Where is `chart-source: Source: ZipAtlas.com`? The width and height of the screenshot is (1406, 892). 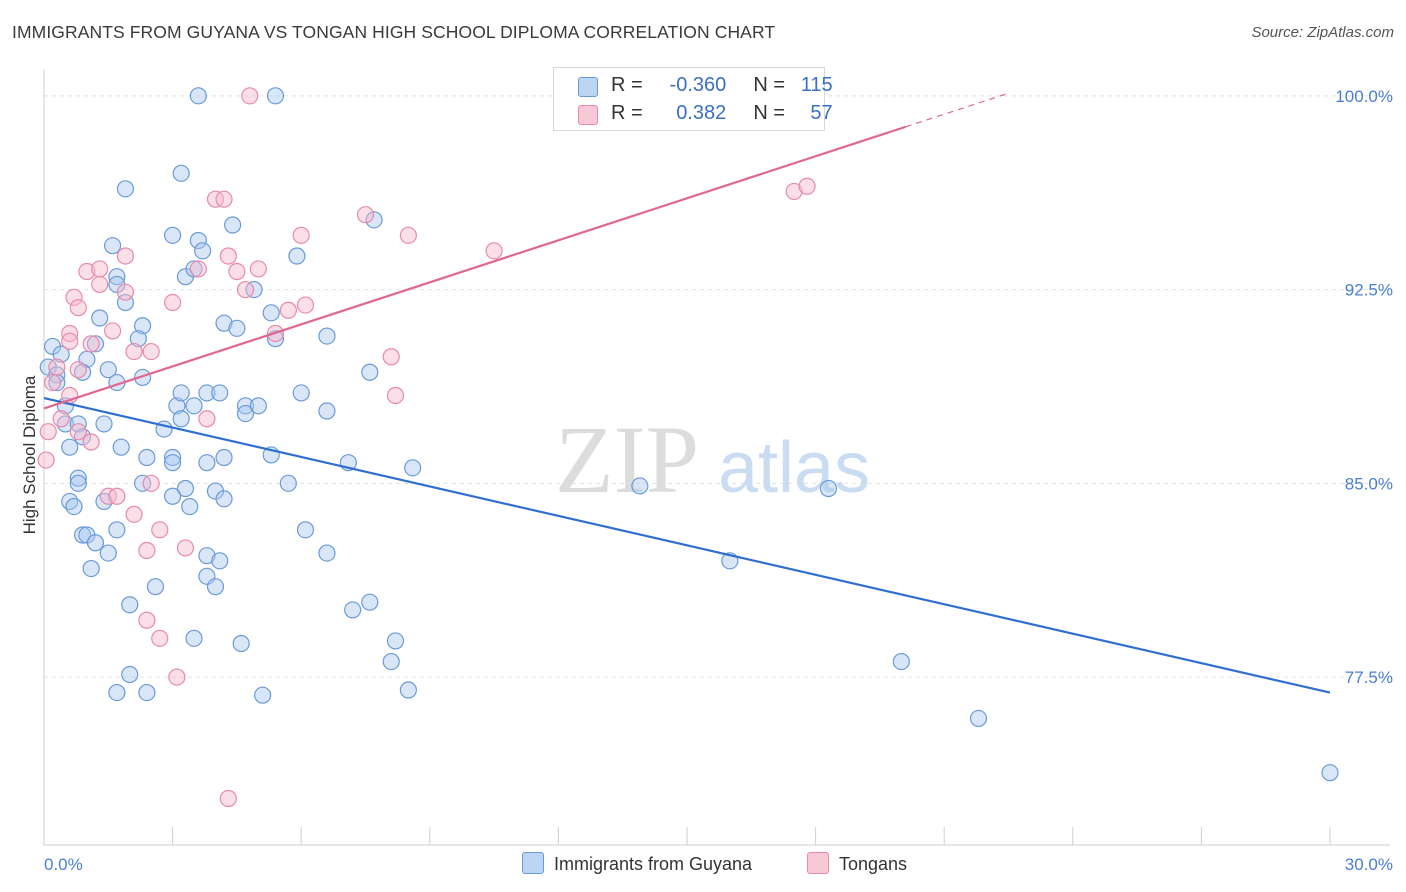
chart-source: Source: ZipAtlas.com is located at coordinates (1322, 32).